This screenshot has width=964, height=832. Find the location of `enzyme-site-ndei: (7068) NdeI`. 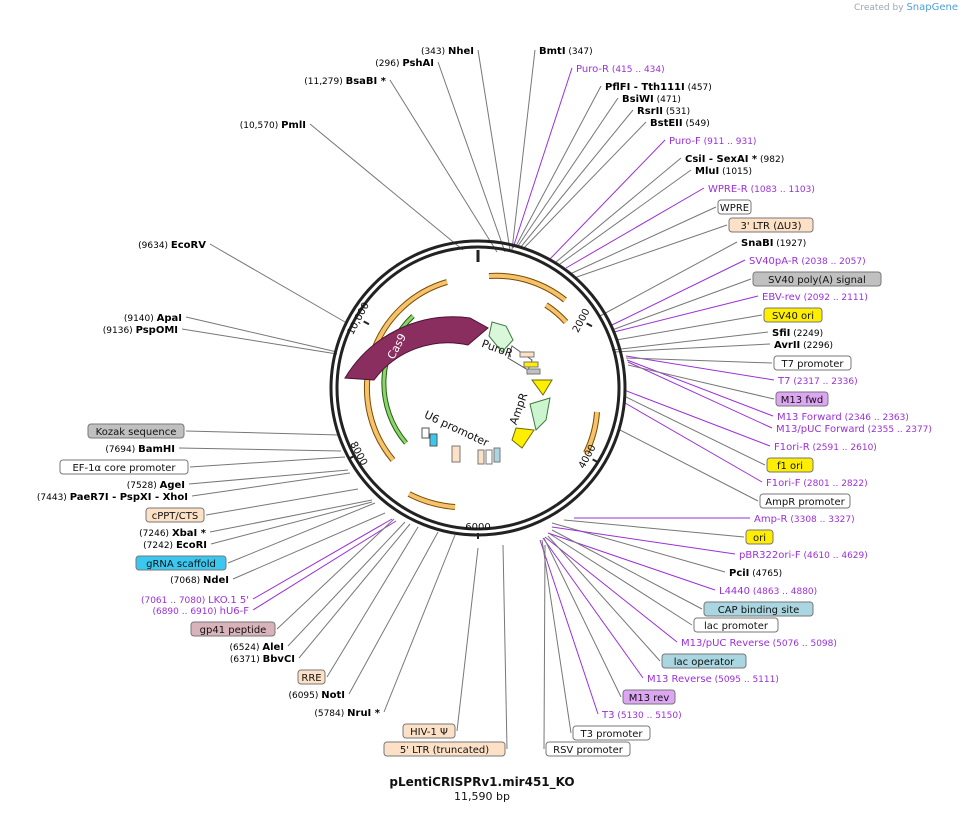

enzyme-site-ndei: (7068) NdeI is located at coordinates (199, 580).